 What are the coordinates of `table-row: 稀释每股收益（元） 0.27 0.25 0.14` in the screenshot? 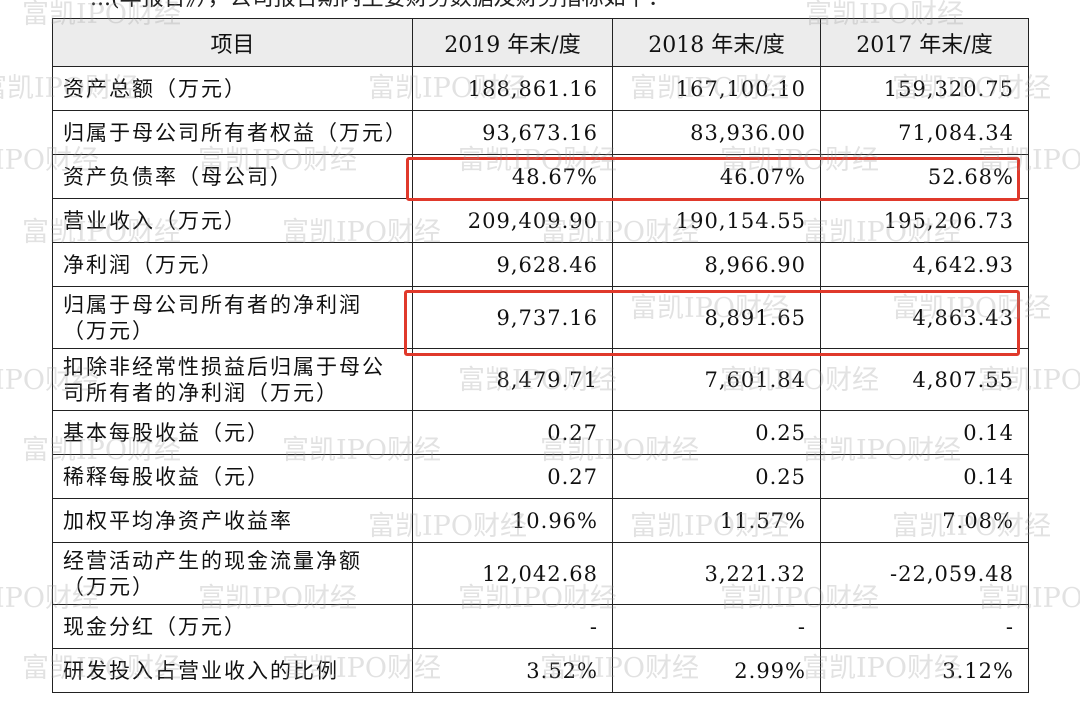 It's located at (540, 476).